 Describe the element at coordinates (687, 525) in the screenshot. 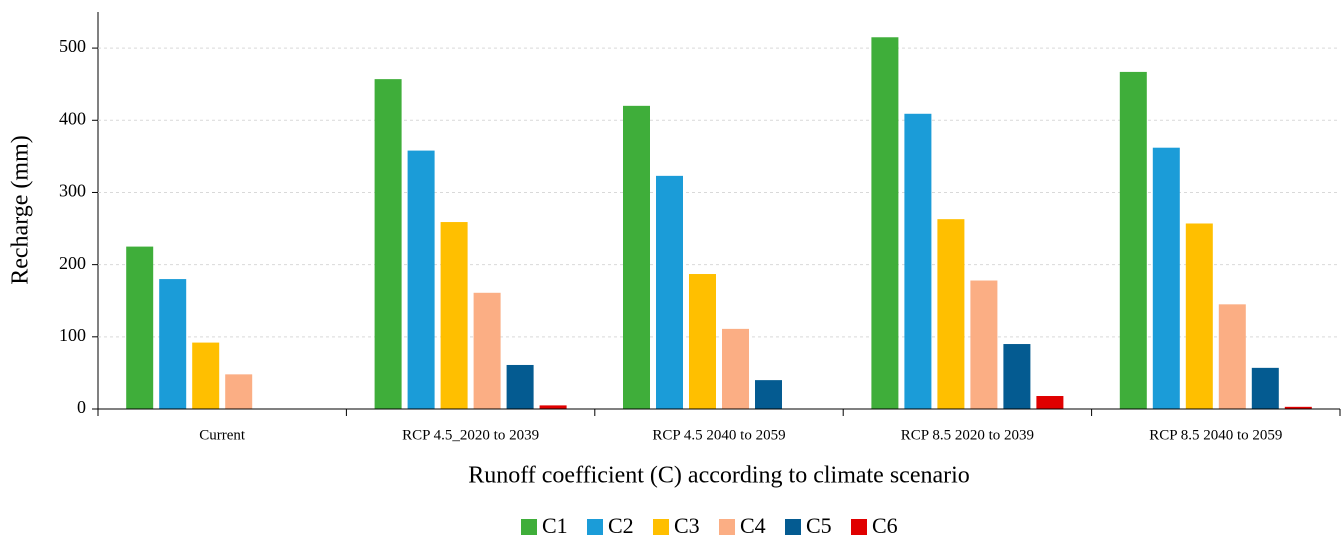

I see `legend-label: C3` at that location.